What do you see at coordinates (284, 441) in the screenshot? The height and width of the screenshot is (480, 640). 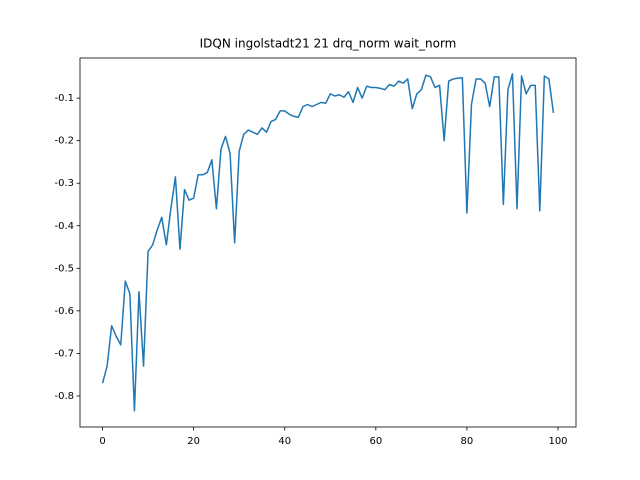 I see `x-tick-label: 40` at bounding box center [284, 441].